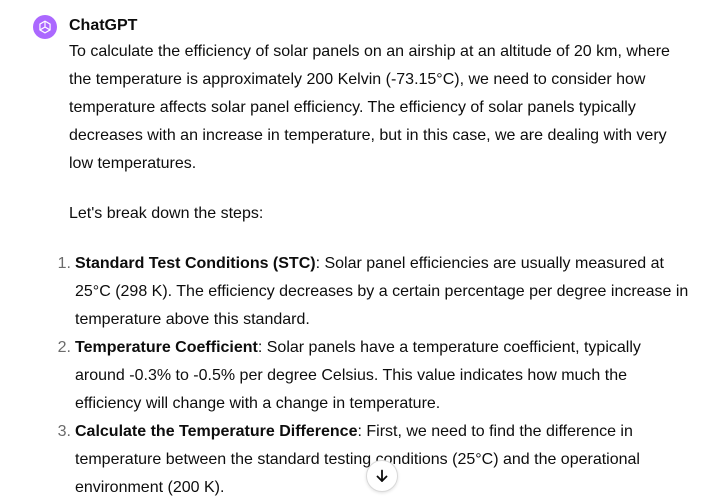 This screenshot has width=702, height=500. Describe the element at coordinates (64, 263) in the screenshot. I see `list-number: 1.` at that location.